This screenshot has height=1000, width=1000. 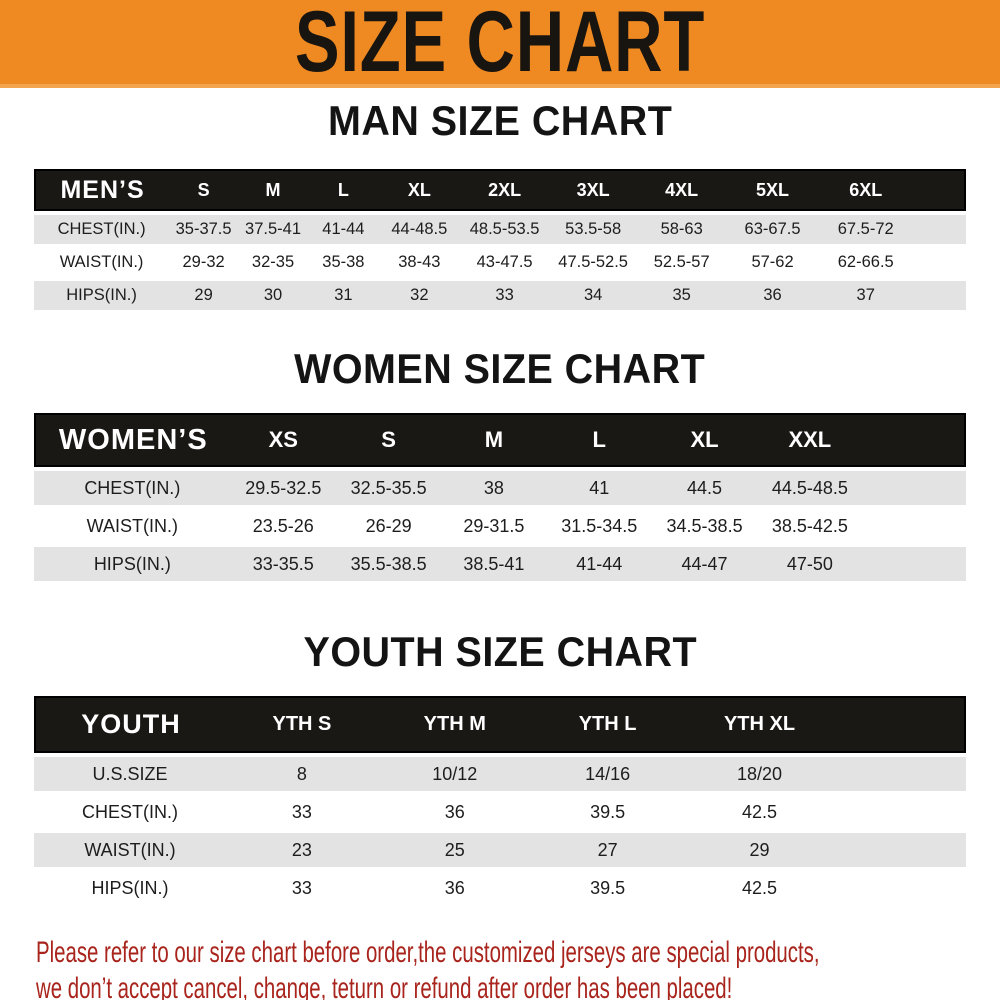 I want to click on youth-column-header: YTH M, so click(x=454, y=724).